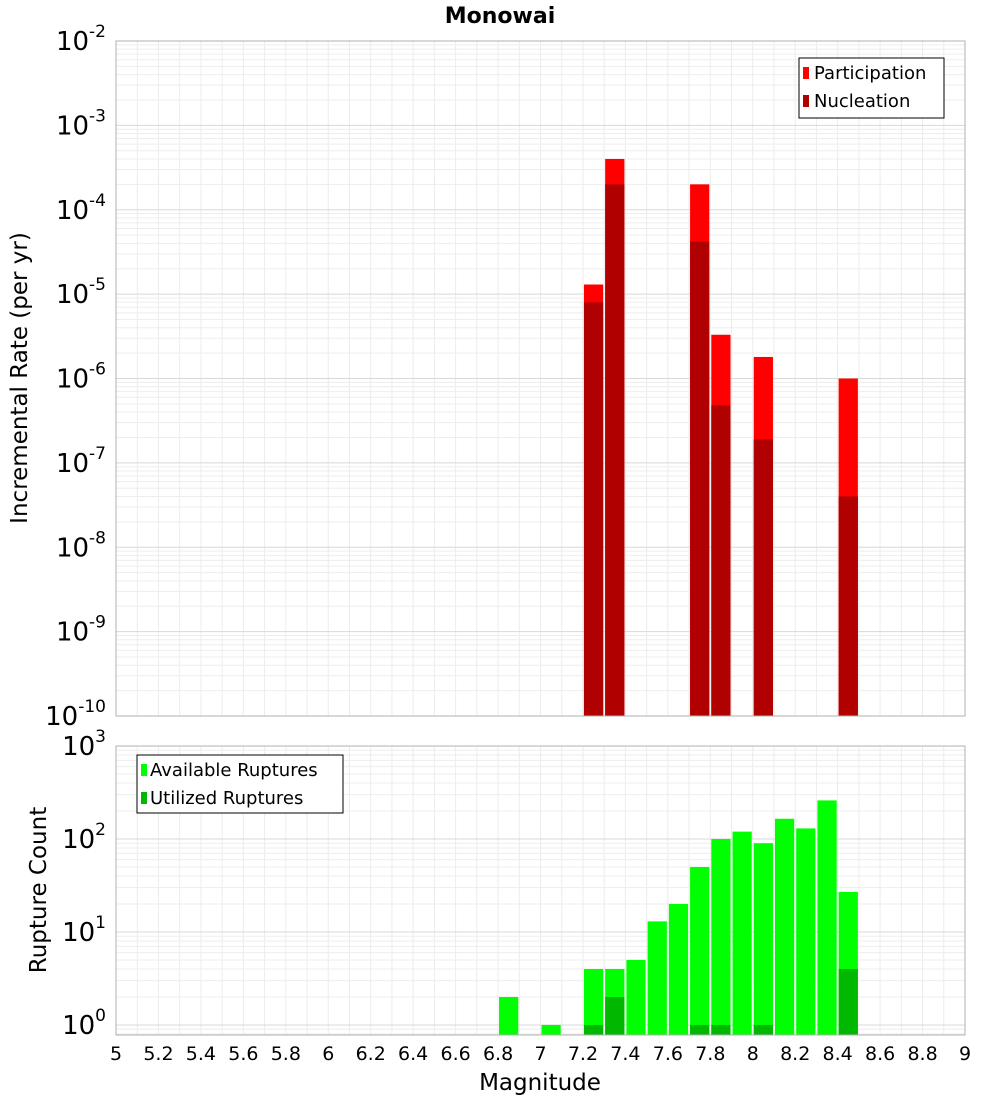  I want to click on top-chart-bars, so click(720, 437).